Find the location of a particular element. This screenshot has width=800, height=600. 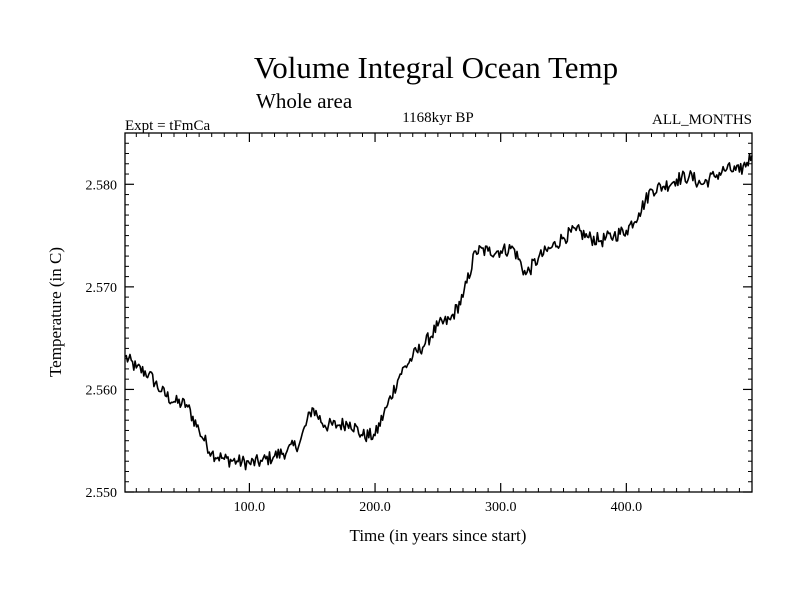

y-tick-label: 2.570 is located at coordinates (102, 288).